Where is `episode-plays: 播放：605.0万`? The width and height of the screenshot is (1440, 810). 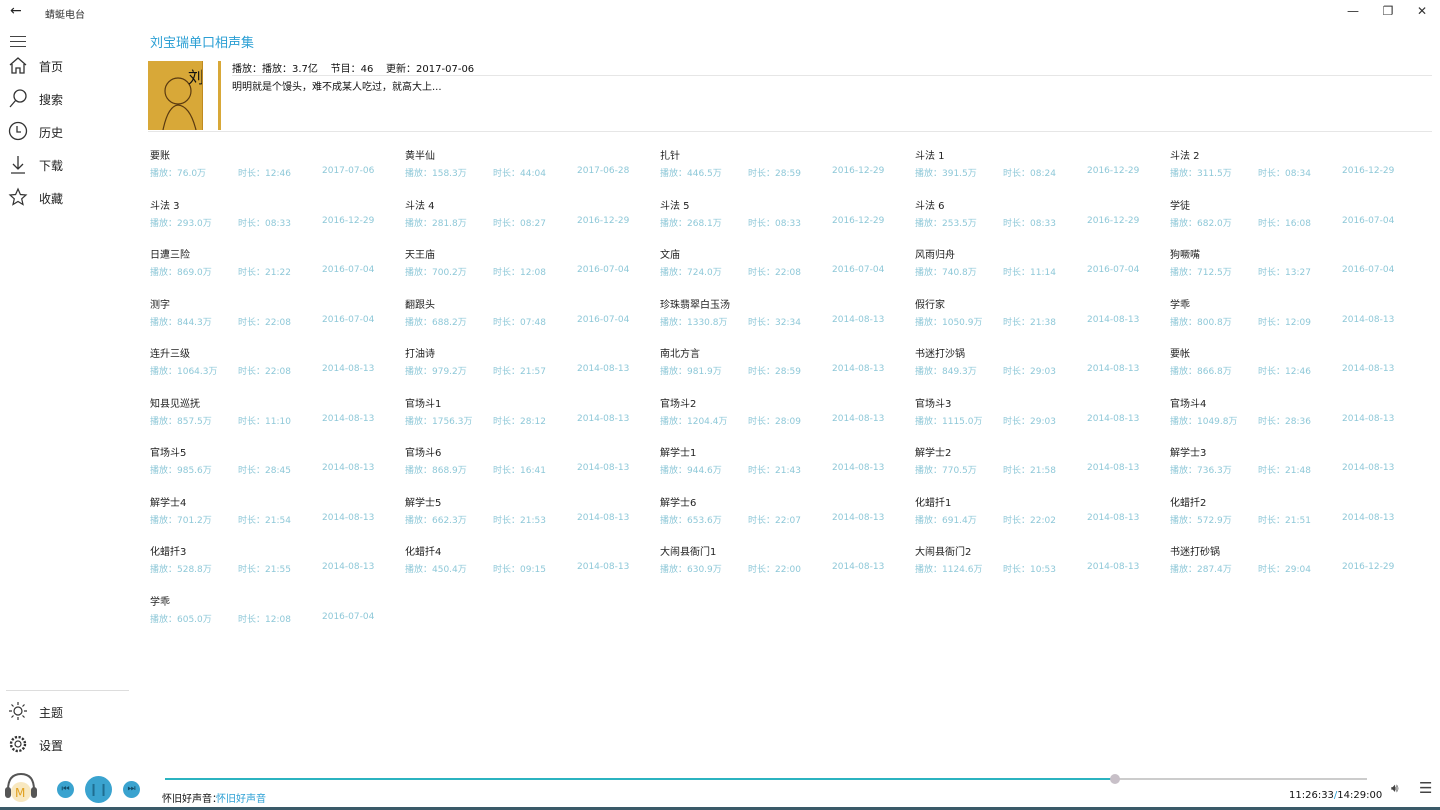 episode-plays: 播放：605.0万 is located at coordinates (181, 619).